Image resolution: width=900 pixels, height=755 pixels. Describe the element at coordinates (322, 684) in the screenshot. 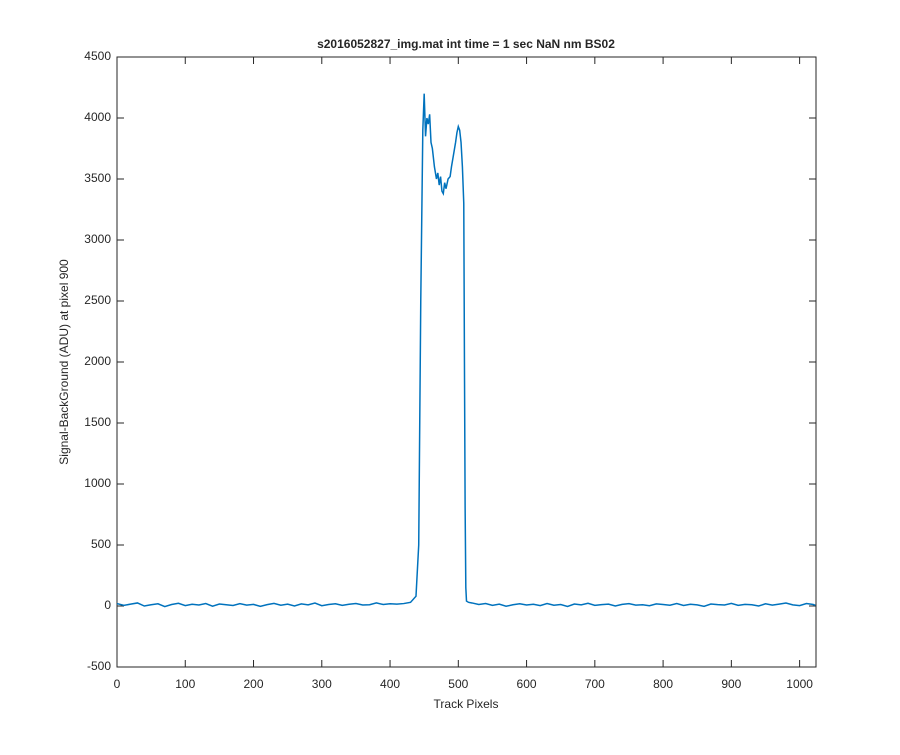

I see `x-tick-label: 300` at that location.